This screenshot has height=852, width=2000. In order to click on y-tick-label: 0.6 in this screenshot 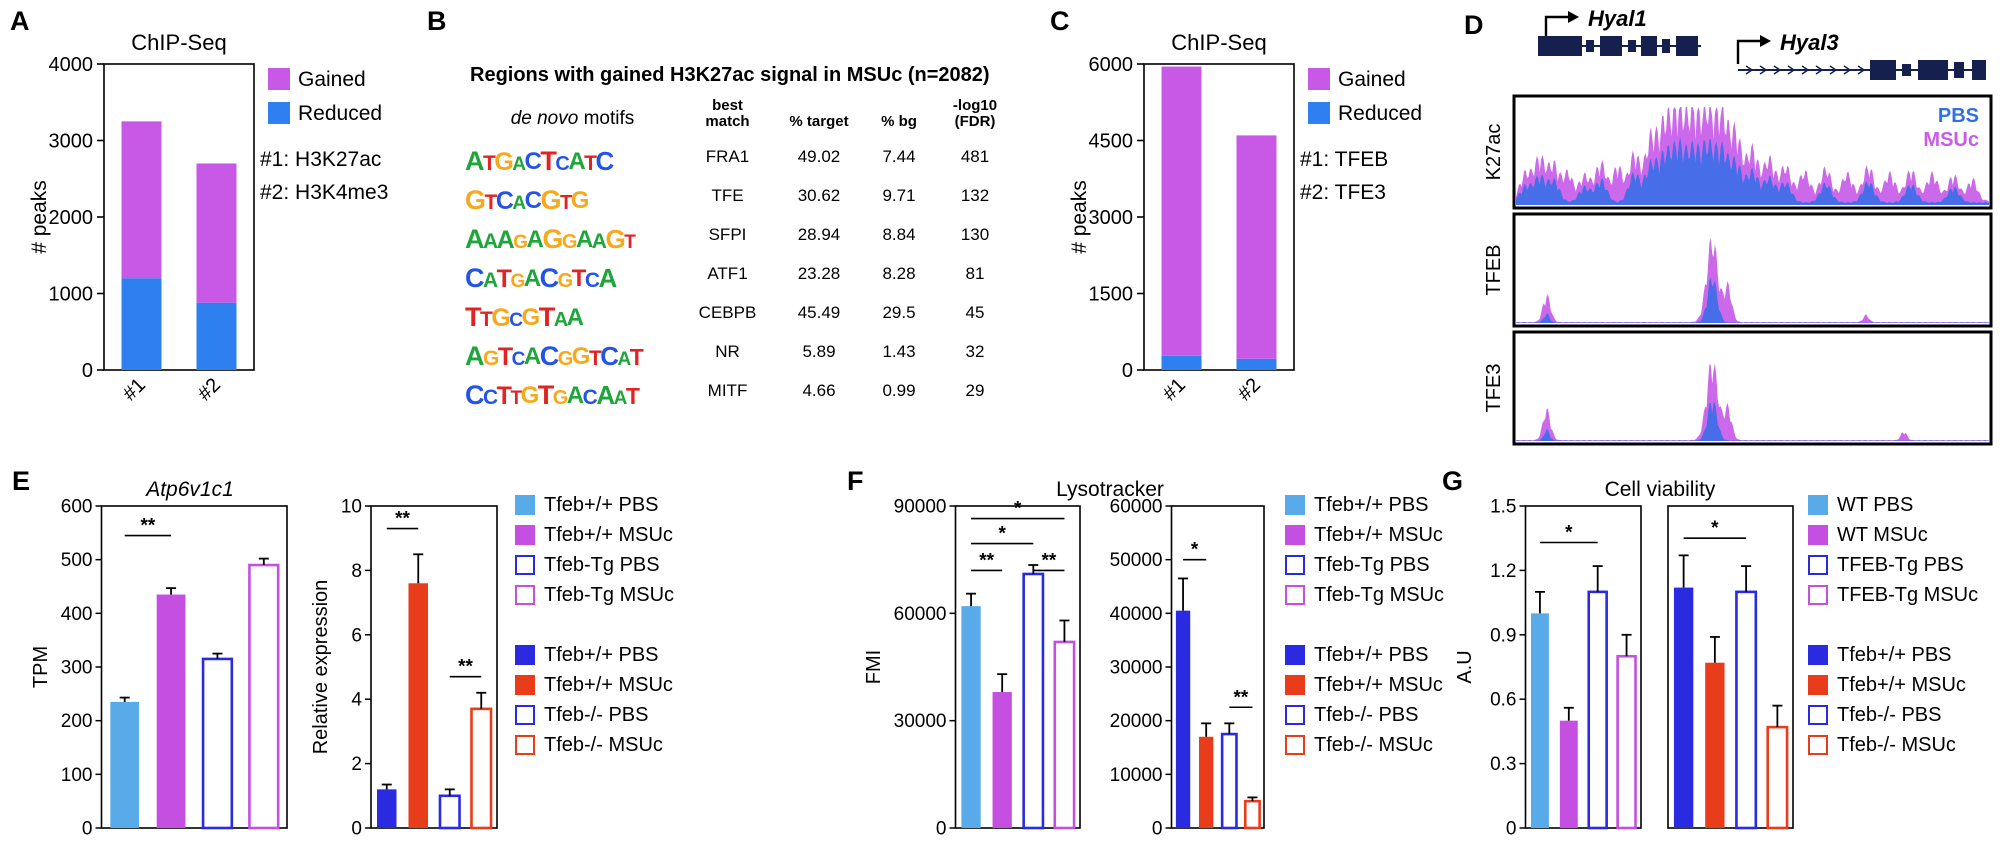, I will do `click(1503, 700)`.